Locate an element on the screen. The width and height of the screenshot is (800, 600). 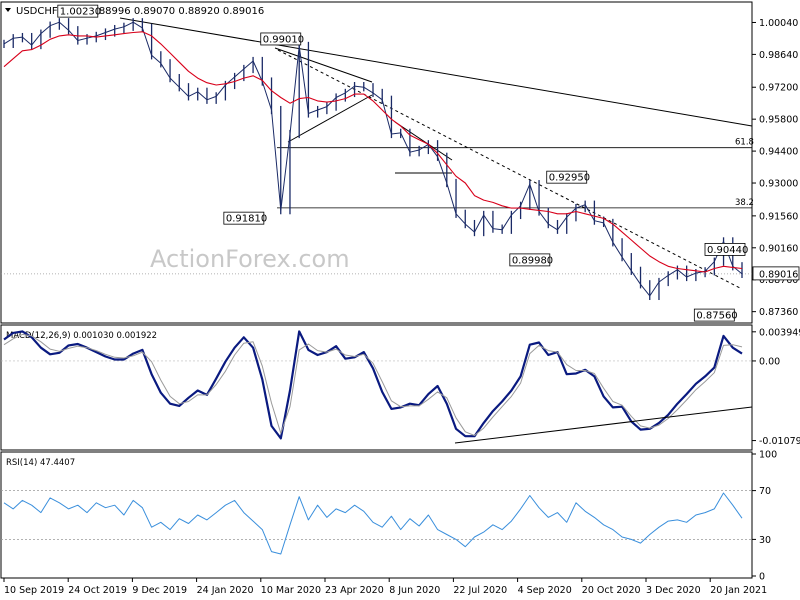
x-tick-label: 20 Jan 2021 is located at coordinates (738, 590).